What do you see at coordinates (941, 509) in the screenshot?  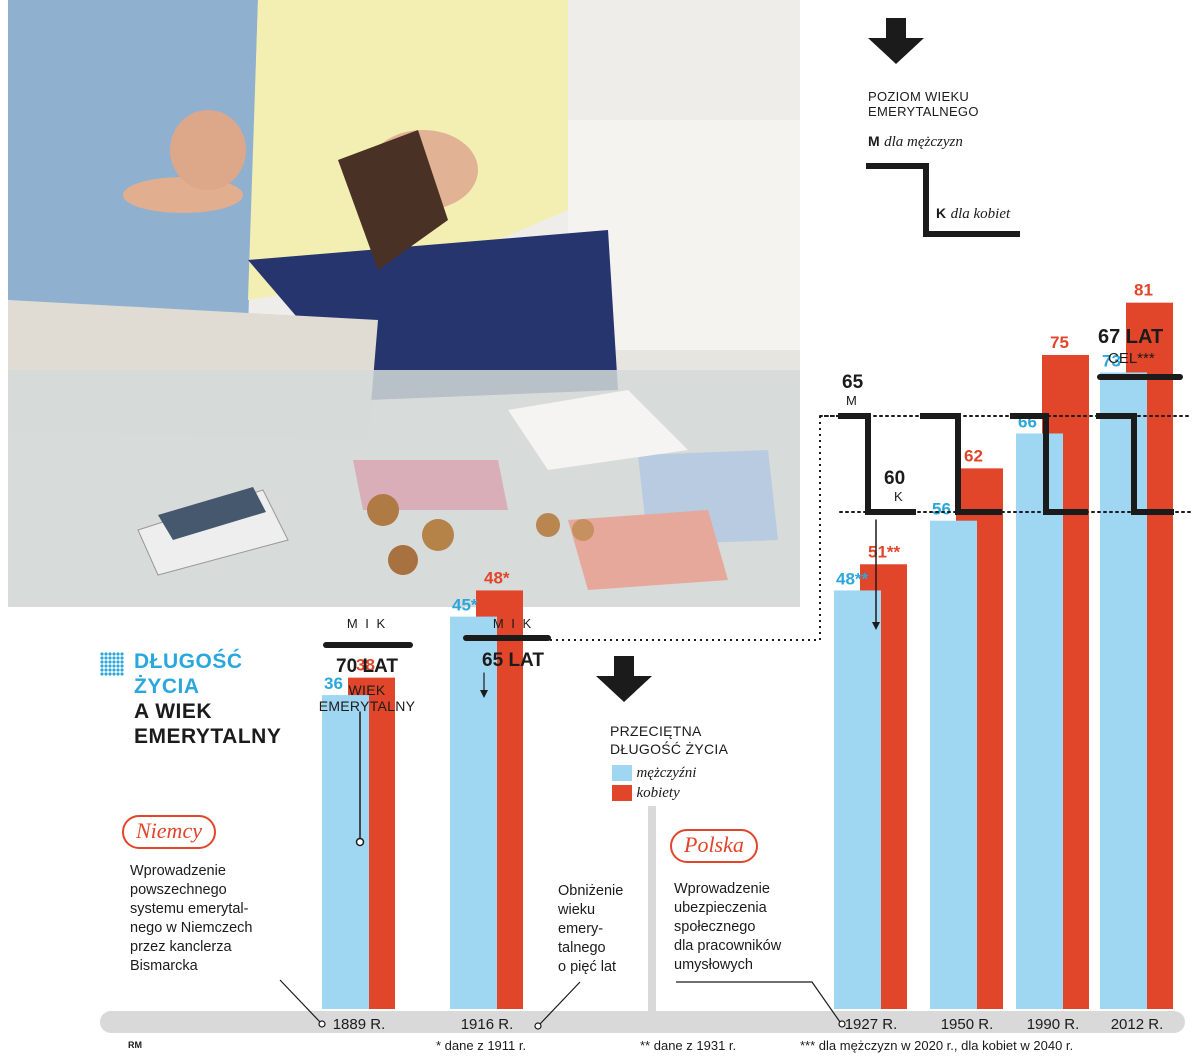 I see `label-men-3: 56` at bounding box center [941, 509].